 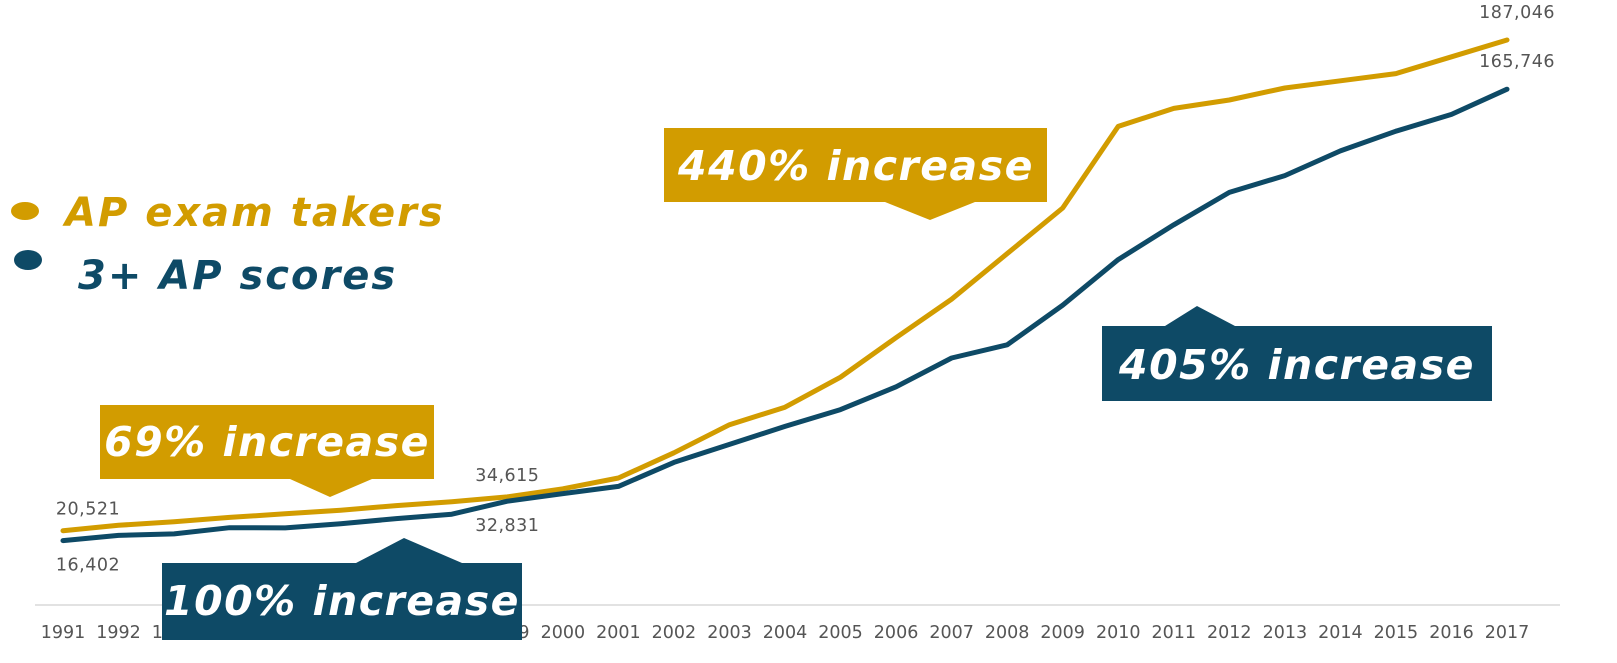 What do you see at coordinates (267, 442) in the screenshot?
I see `callout-takers-early-text: 69% increase` at bounding box center [267, 442].